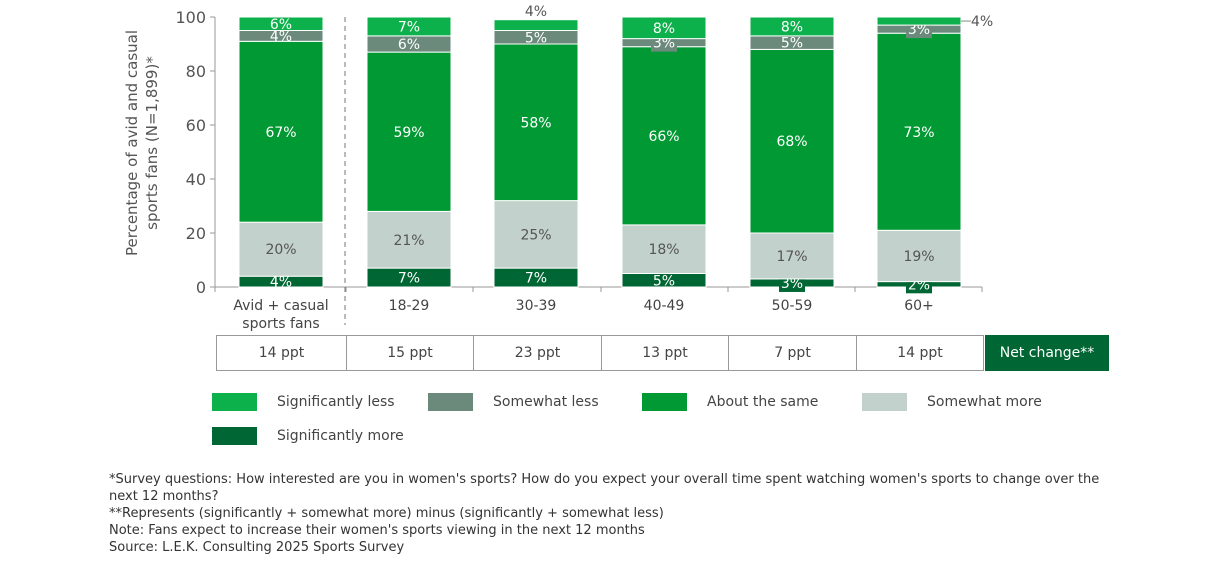 The width and height of the screenshot is (1224, 578). I want to click on data-label: 68%, so click(791, 142).